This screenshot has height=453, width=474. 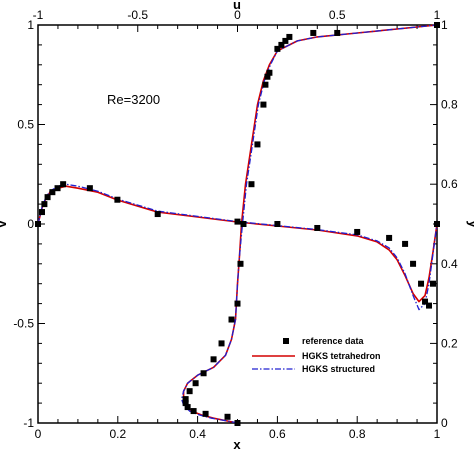 What do you see at coordinates (449, 343) in the screenshot?
I see `y-tick-label: 0.2` at bounding box center [449, 343].